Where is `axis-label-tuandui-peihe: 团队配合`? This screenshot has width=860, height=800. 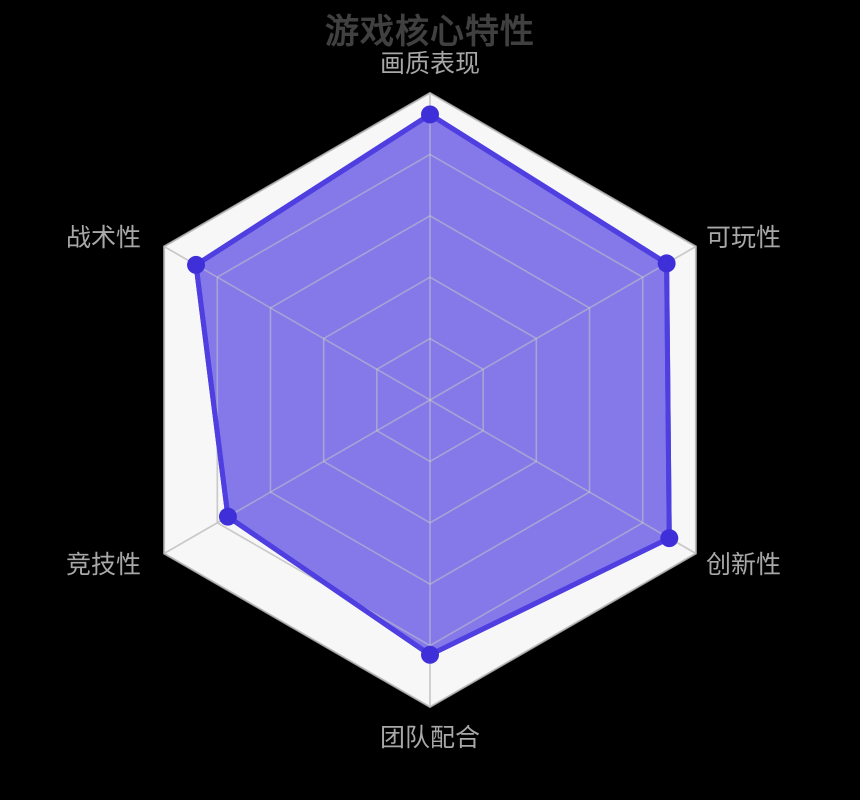
axis-label-tuandui-peihe: 团队配合 is located at coordinates (429, 738).